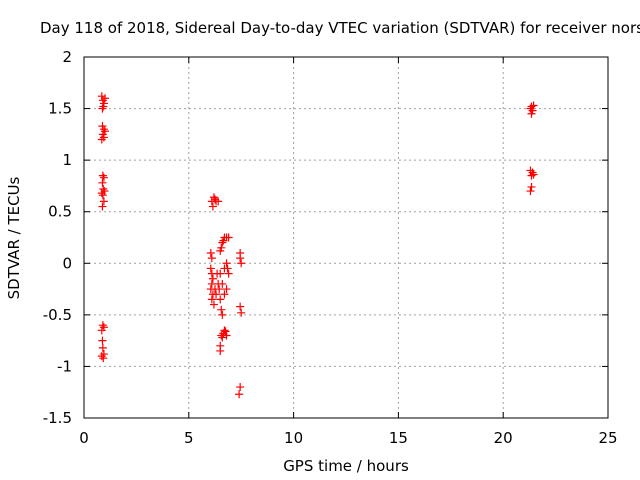 This screenshot has width=640, height=480. I want to click on y-axis-label: SDTVAR / TECUs, so click(14, 237).